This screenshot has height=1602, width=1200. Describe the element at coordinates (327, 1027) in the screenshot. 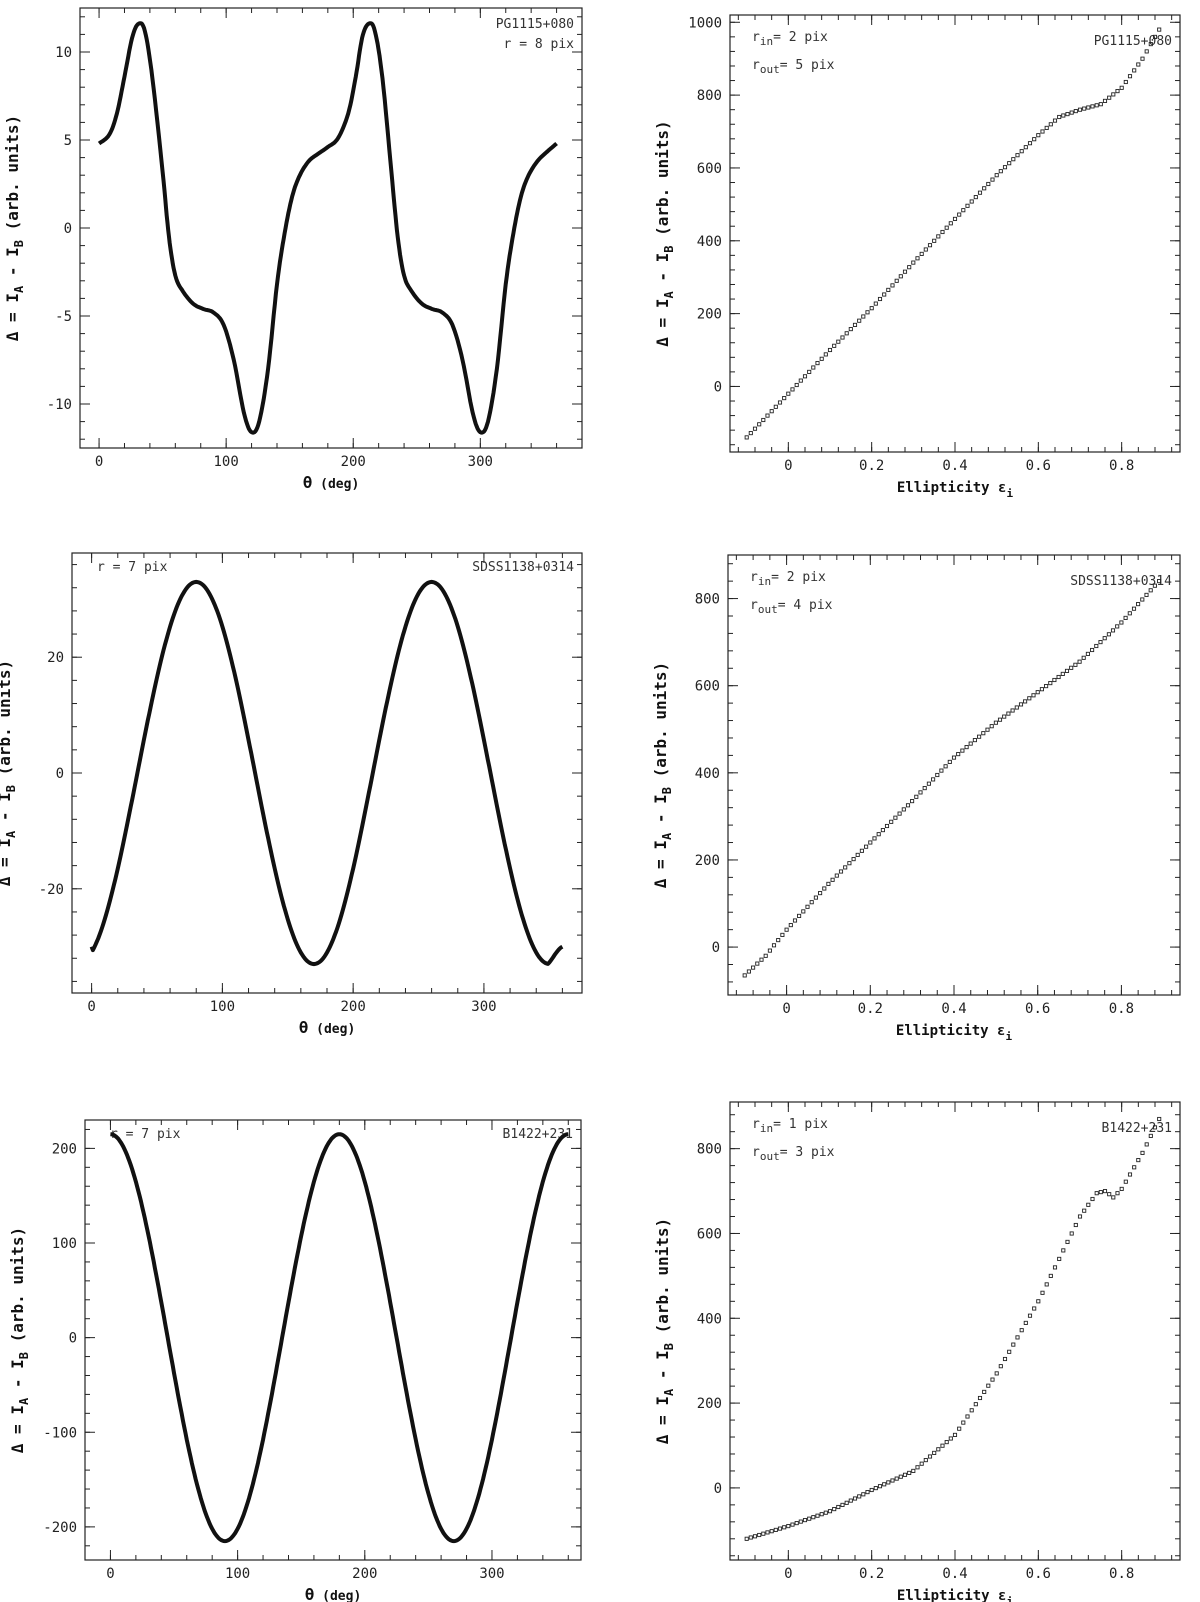

I see `panel-3-x-axis-title: θ (deg)` at that location.